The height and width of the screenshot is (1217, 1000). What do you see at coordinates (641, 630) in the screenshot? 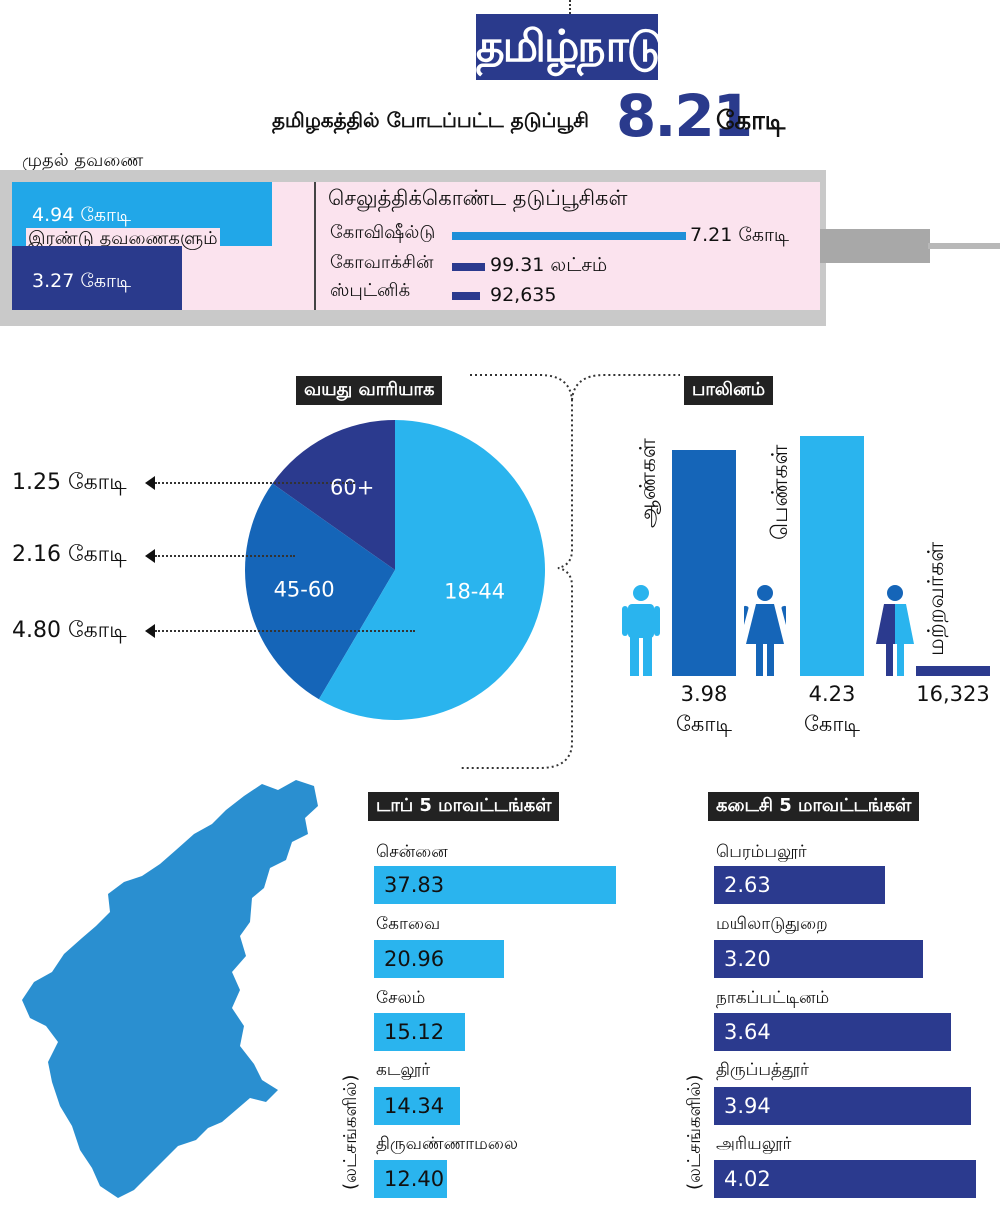
I see `male-icon` at bounding box center [641, 630].